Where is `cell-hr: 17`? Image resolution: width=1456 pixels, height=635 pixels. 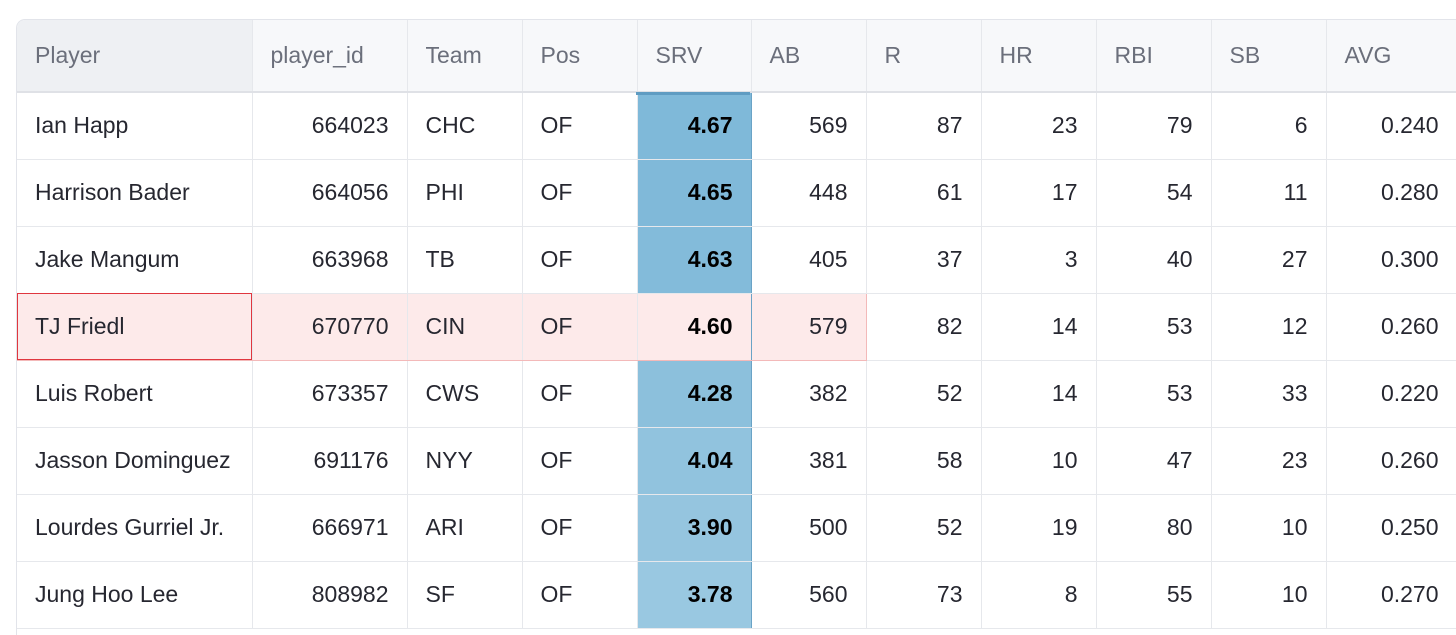
cell-hr: 17 is located at coordinates (1039, 193).